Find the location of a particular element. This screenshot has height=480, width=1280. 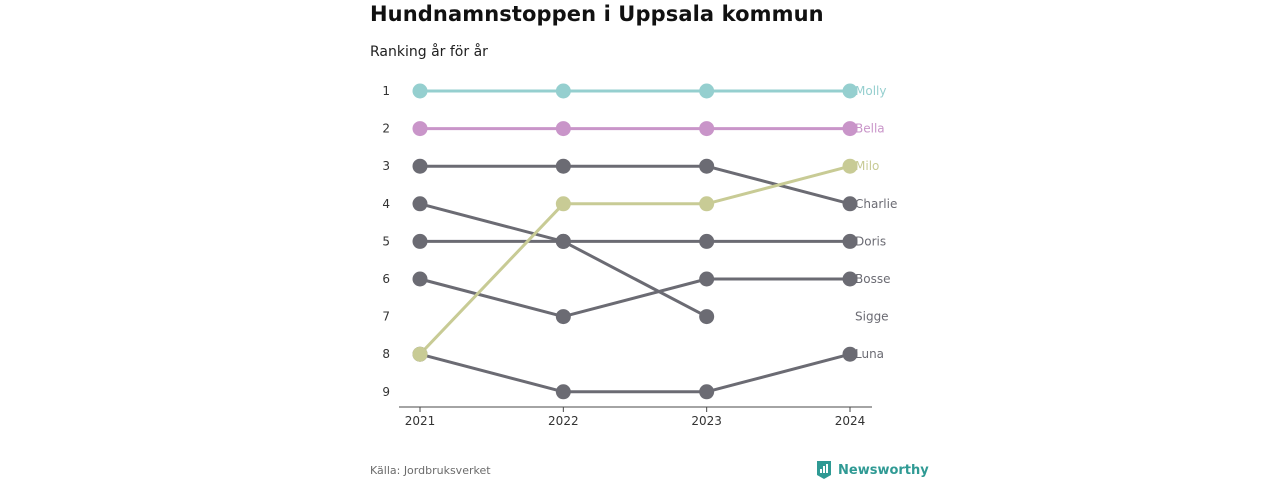

series-line-milo is located at coordinates (634, 260).